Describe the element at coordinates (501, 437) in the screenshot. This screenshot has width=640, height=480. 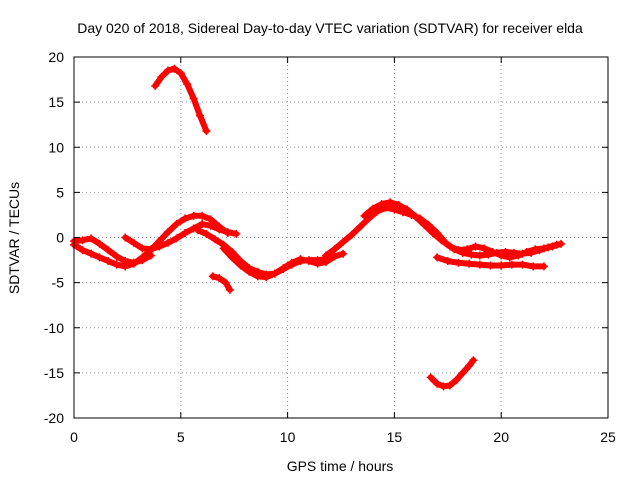
I see `x-tick-label: 20` at that location.